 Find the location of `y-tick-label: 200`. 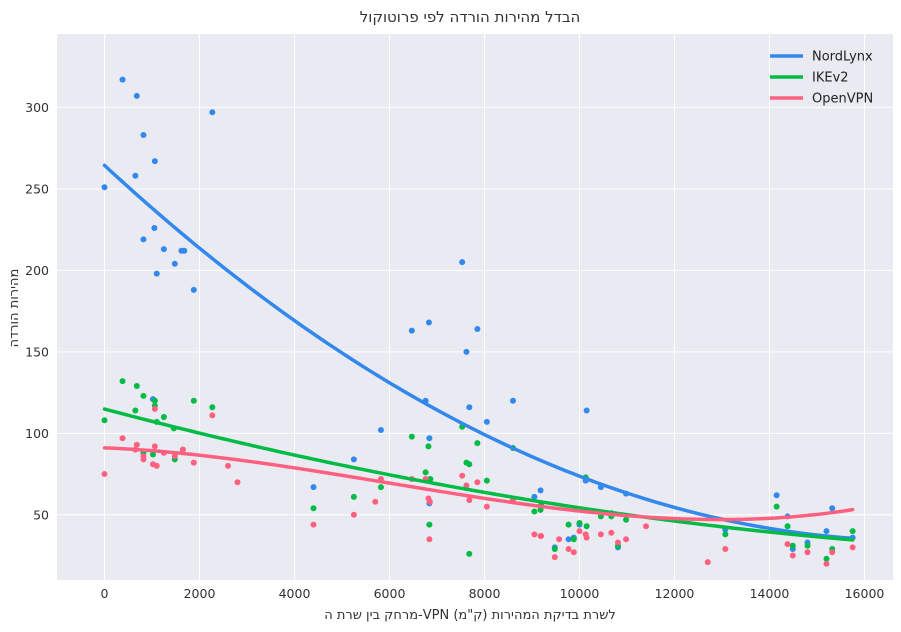

y-tick-label: 200 is located at coordinates (37, 270).